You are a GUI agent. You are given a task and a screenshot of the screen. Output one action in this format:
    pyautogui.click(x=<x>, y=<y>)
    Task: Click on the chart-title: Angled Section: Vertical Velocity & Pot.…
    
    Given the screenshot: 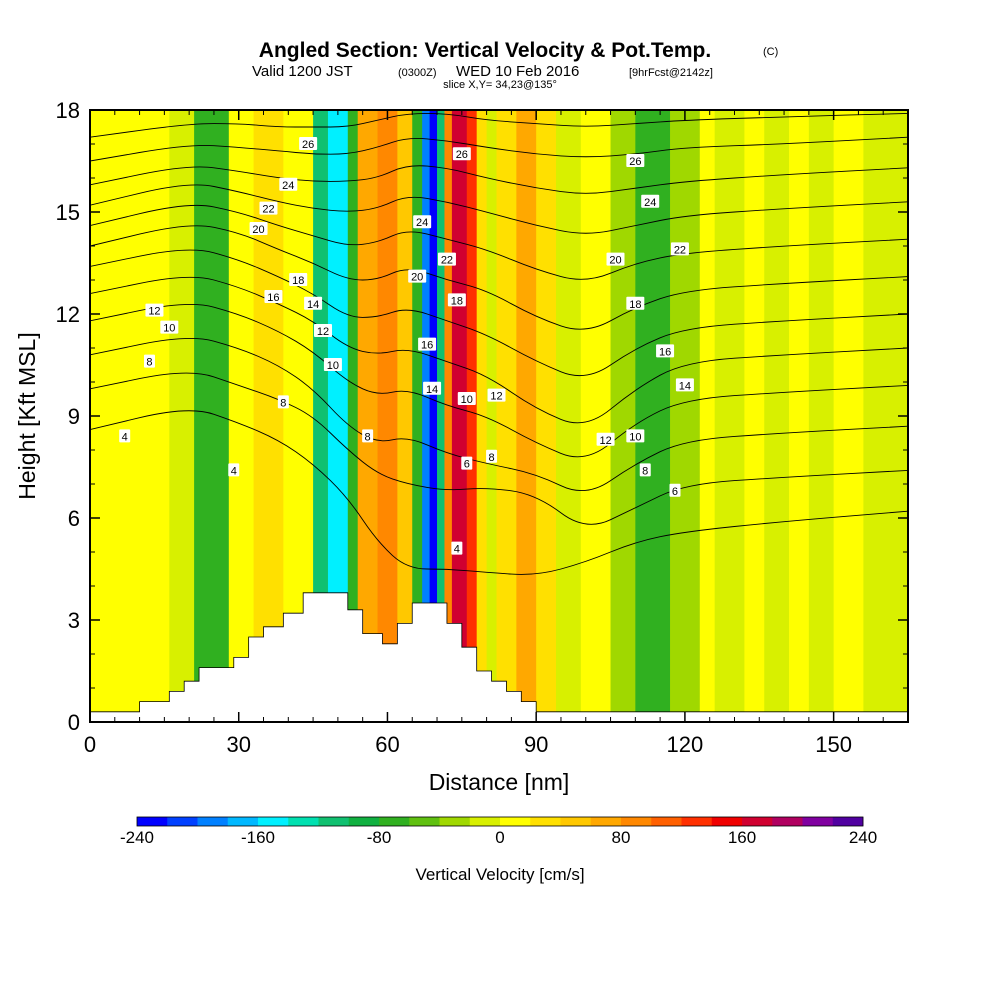 What is the action you would take?
    pyautogui.click(x=485, y=50)
    